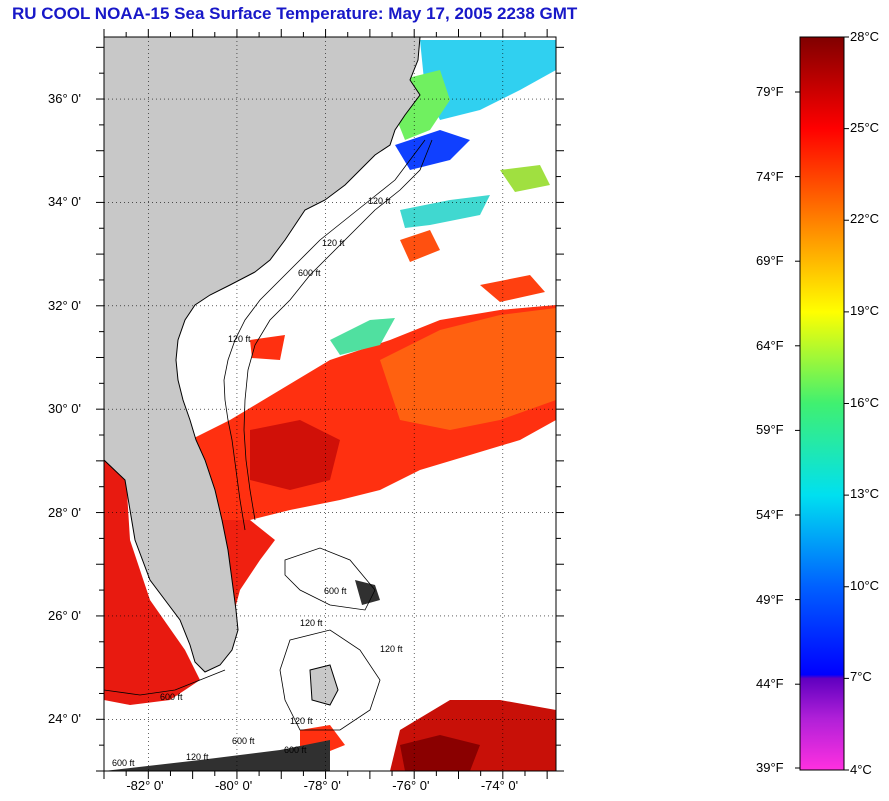 The width and height of the screenshot is (889, 801). I want to click on lat-tick-label: 32° 0', so click(64, 305).